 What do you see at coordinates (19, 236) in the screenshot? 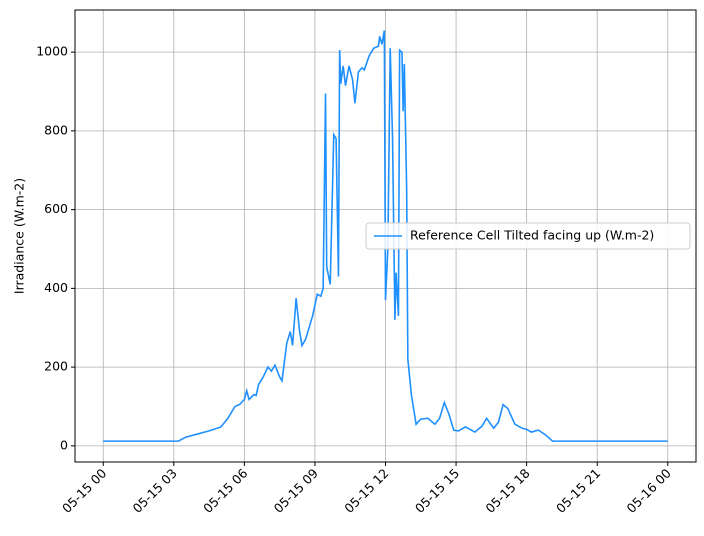
I see `y-axis-label: Irradiance (W.m-2)` at bounding box center [19, 236].